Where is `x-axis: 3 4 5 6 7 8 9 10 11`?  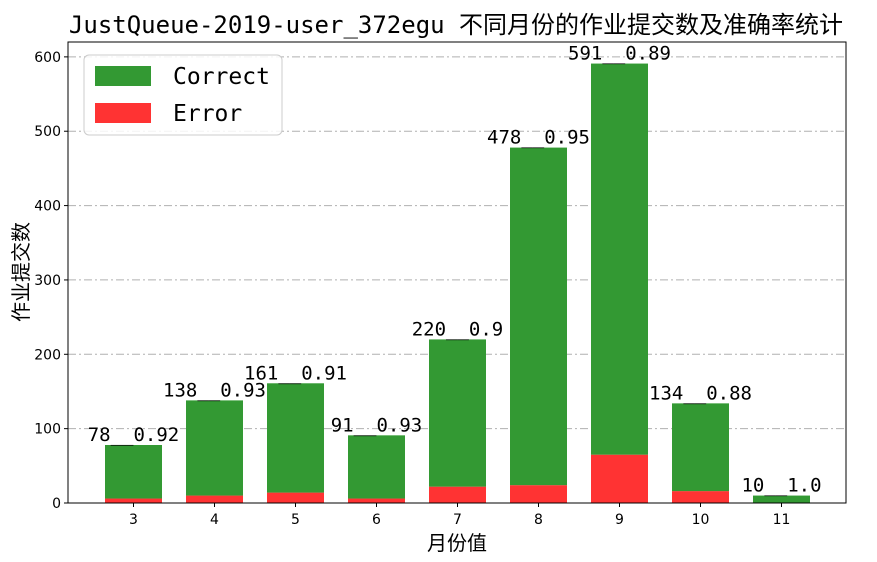 x-axis: 3 4 5 6 7 8 9 10 11 is located at coordinates (459, 515).